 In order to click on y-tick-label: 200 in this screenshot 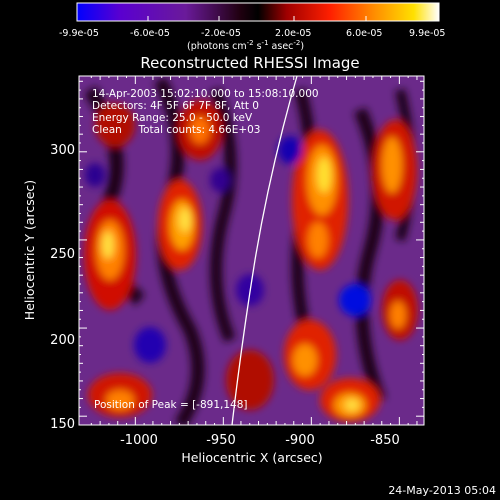, I will do `click(62, 340)`.